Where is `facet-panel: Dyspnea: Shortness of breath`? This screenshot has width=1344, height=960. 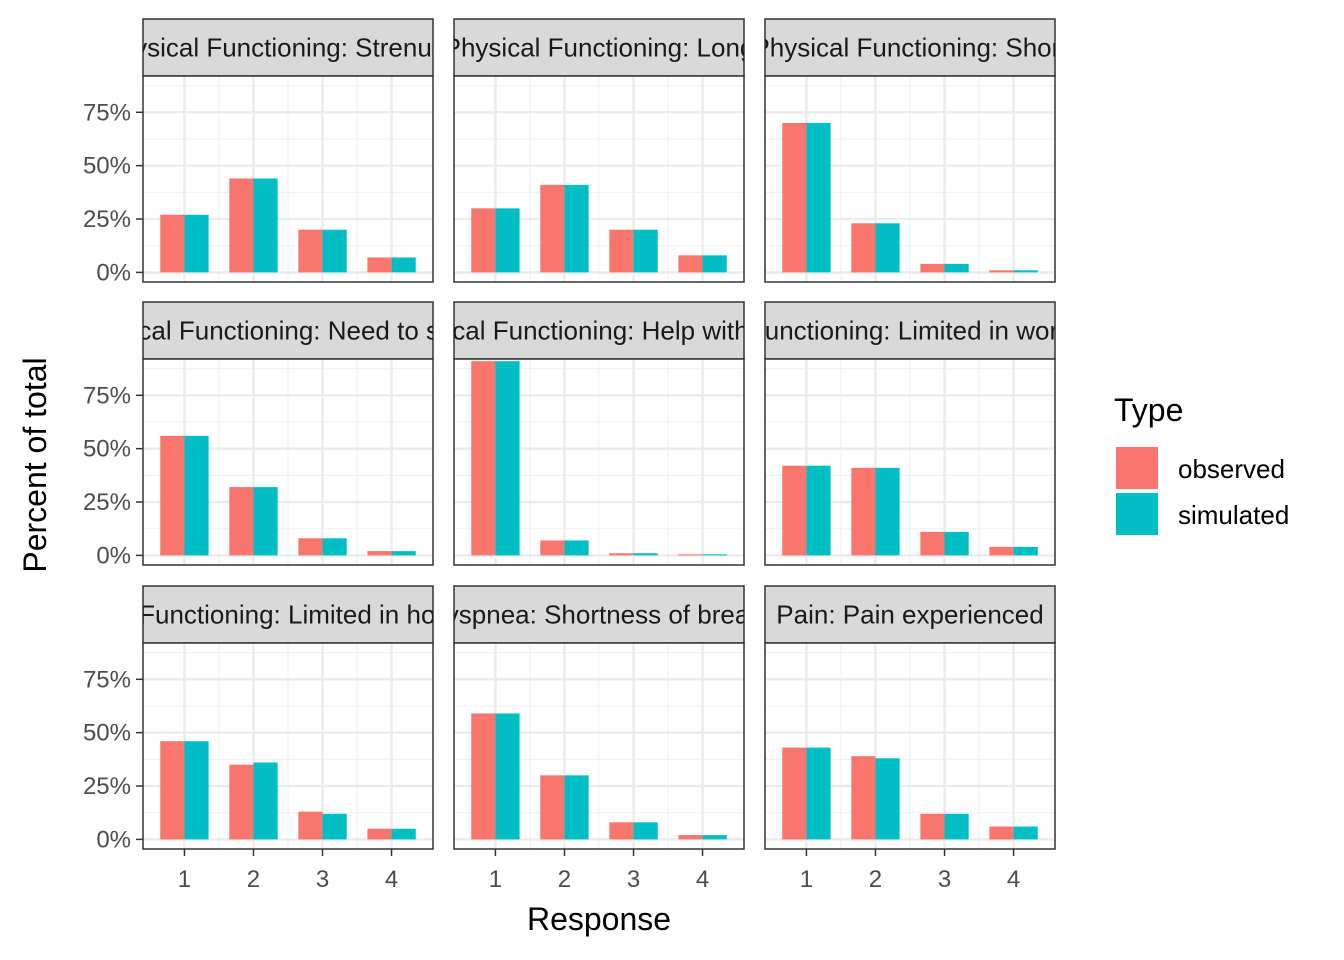
facet-panel: Dyspnea: Shortness of breath is located at coordinates (599, 717).